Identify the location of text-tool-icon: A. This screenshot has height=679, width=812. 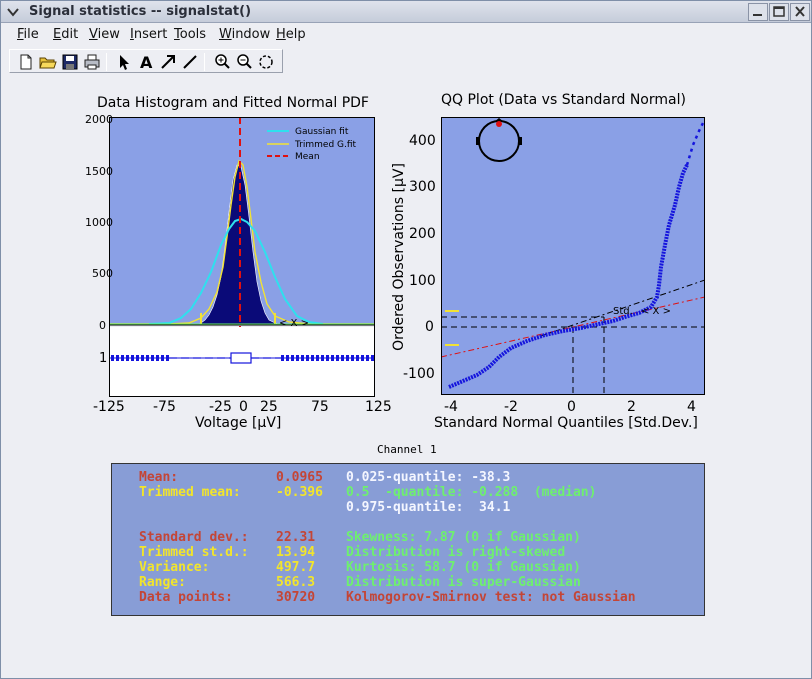
(146, 62).